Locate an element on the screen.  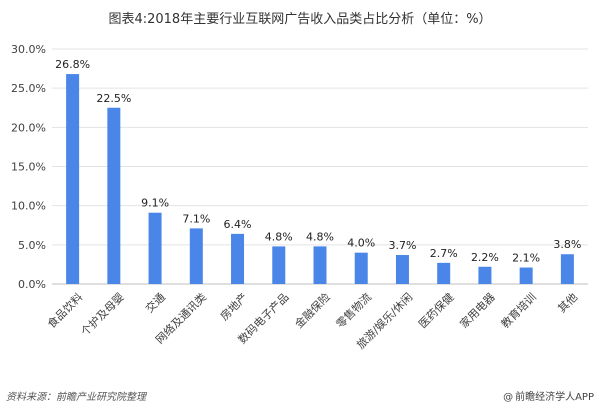
data-label: 4.0% is located at coordinates (361, 243).